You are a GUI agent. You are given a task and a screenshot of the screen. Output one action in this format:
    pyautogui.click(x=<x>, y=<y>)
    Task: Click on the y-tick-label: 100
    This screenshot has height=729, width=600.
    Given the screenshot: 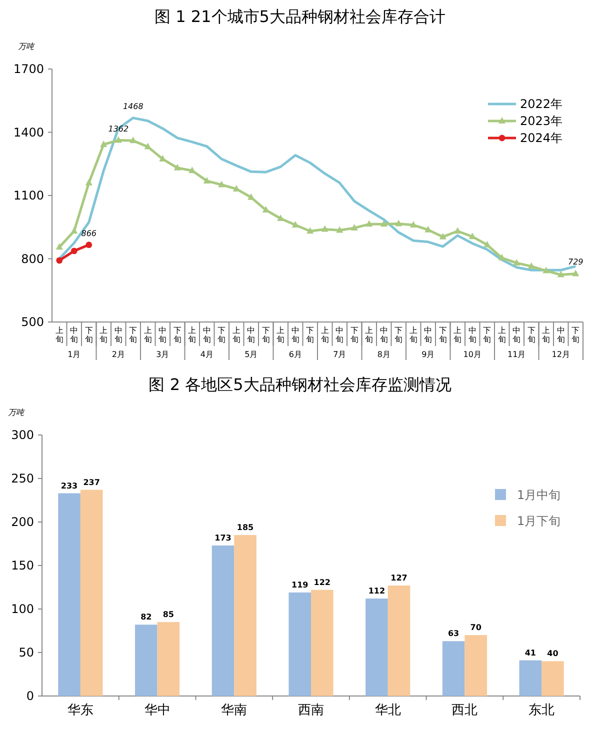 What is the action you would take?
    pyautogui.click(x=22, y=609)
    